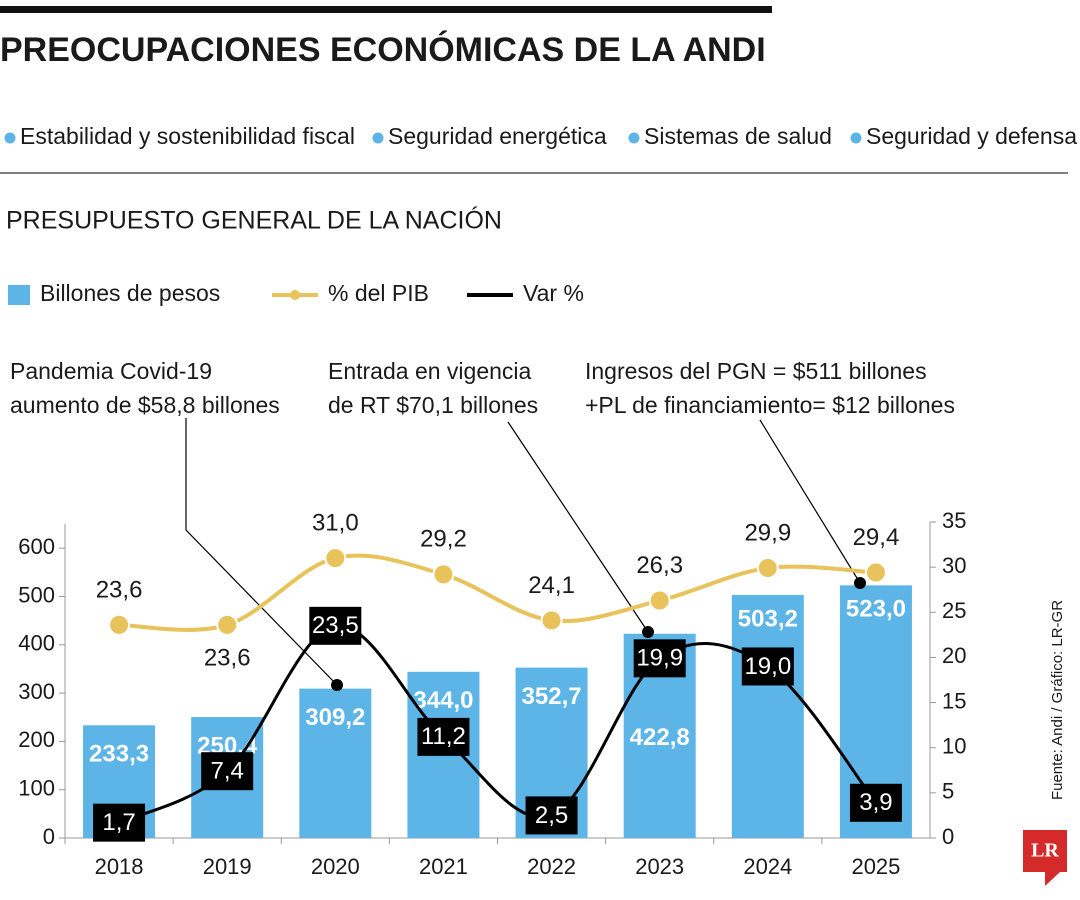 This screenshot has height=900, width=1080. I want to click on bar-value-label: 523,0, so click(876, 609).